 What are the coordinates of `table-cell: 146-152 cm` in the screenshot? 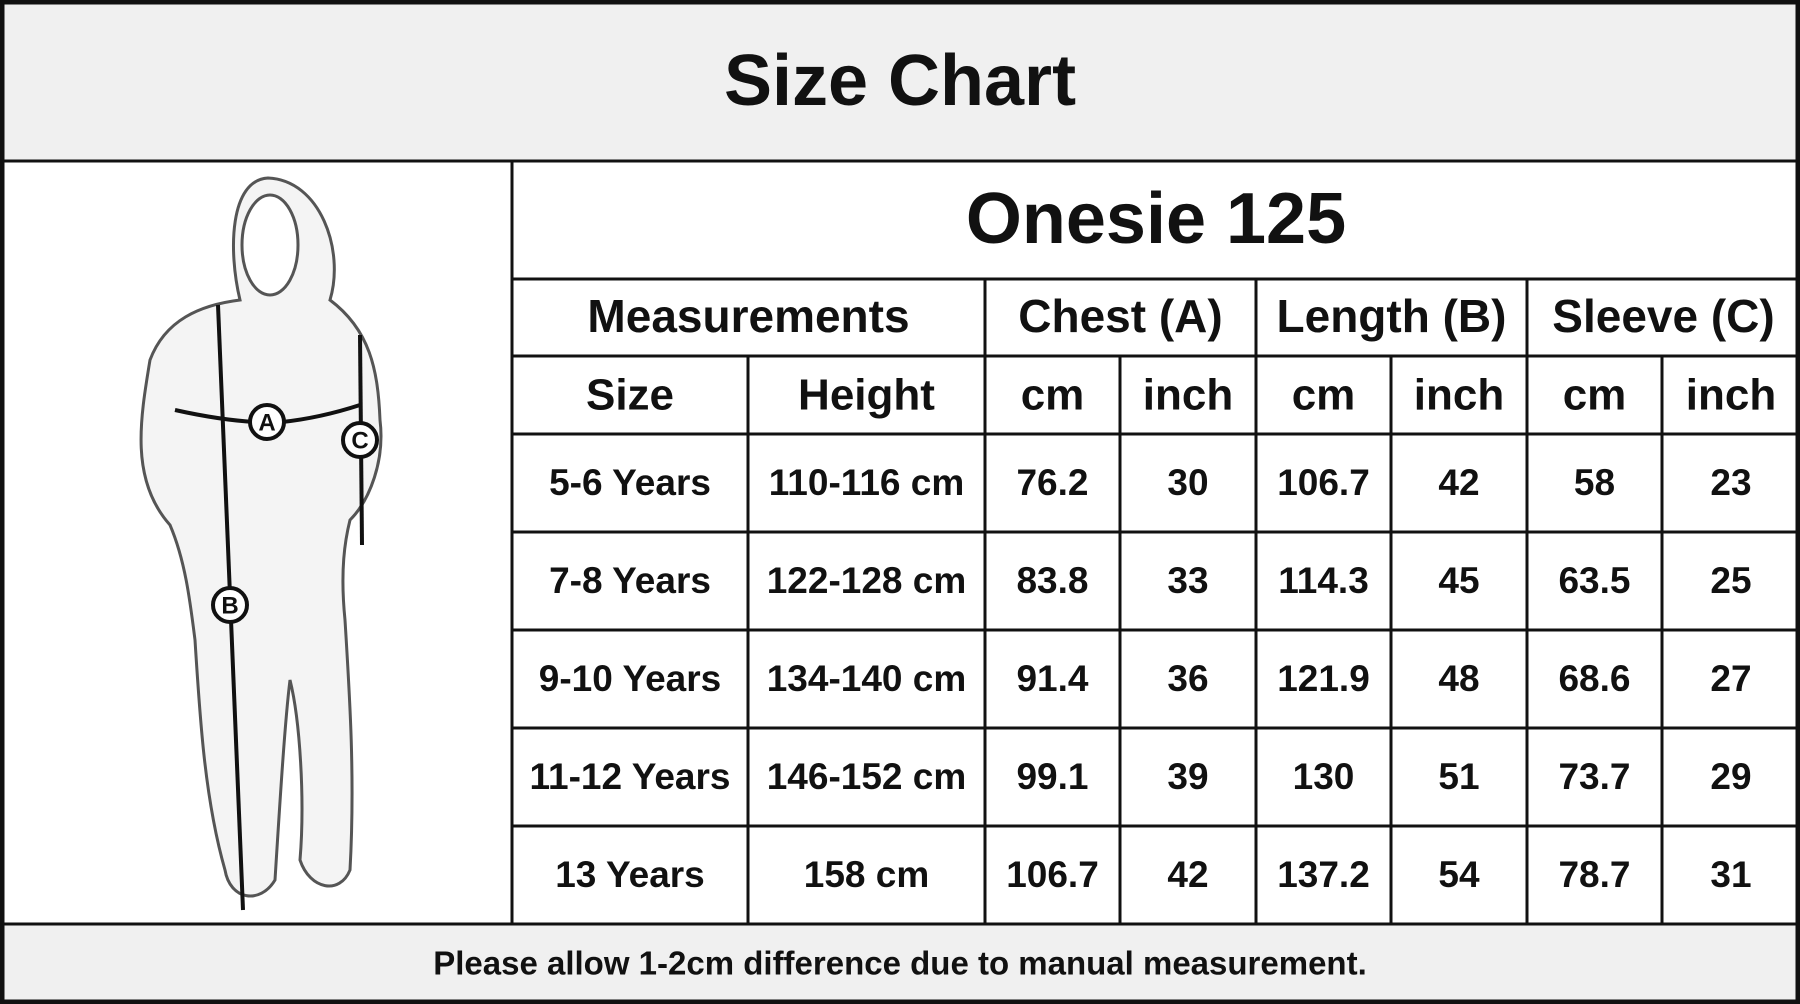 It's located at (867, 776).